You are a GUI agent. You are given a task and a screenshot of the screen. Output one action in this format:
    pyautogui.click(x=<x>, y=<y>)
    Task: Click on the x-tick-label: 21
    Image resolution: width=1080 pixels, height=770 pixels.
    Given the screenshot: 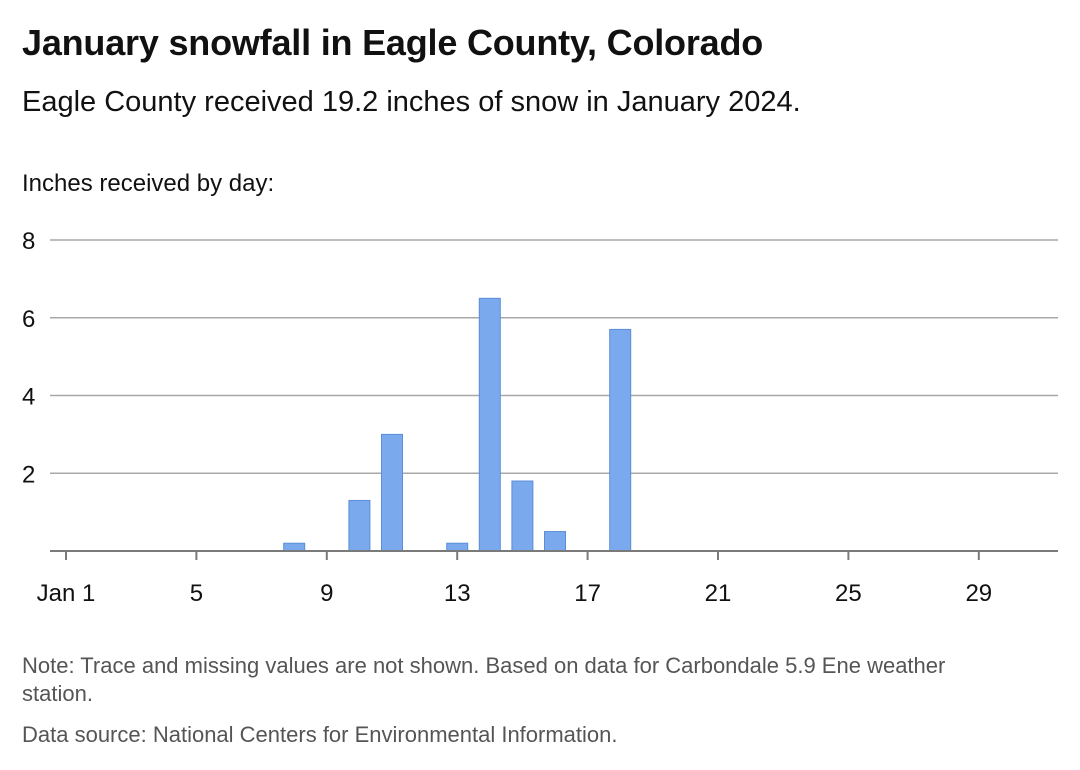 What is the action you would take?
    pyautogui.click(x=718, y=593)
    